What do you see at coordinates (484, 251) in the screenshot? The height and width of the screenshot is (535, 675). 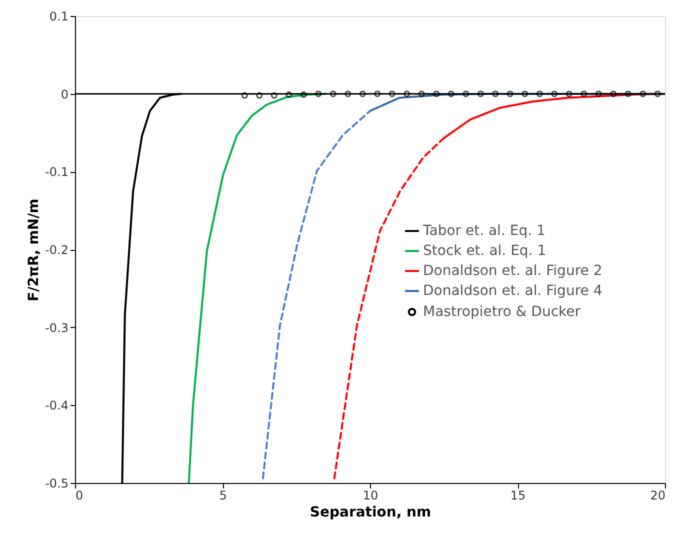 I see `legend-label: Stock et. al. Eq. 1` at bounding box center [484, 251].